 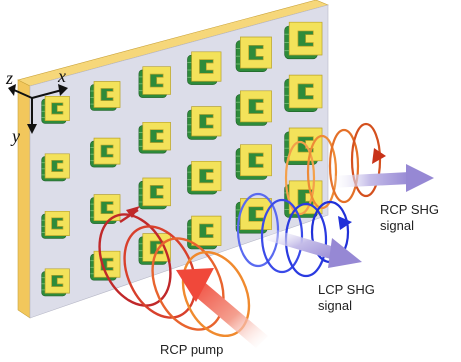 What do you see at coordinates (420, 178) in the screenshot?
I see `rcp-signal-arrowhead` at bounding box center [420, 178].